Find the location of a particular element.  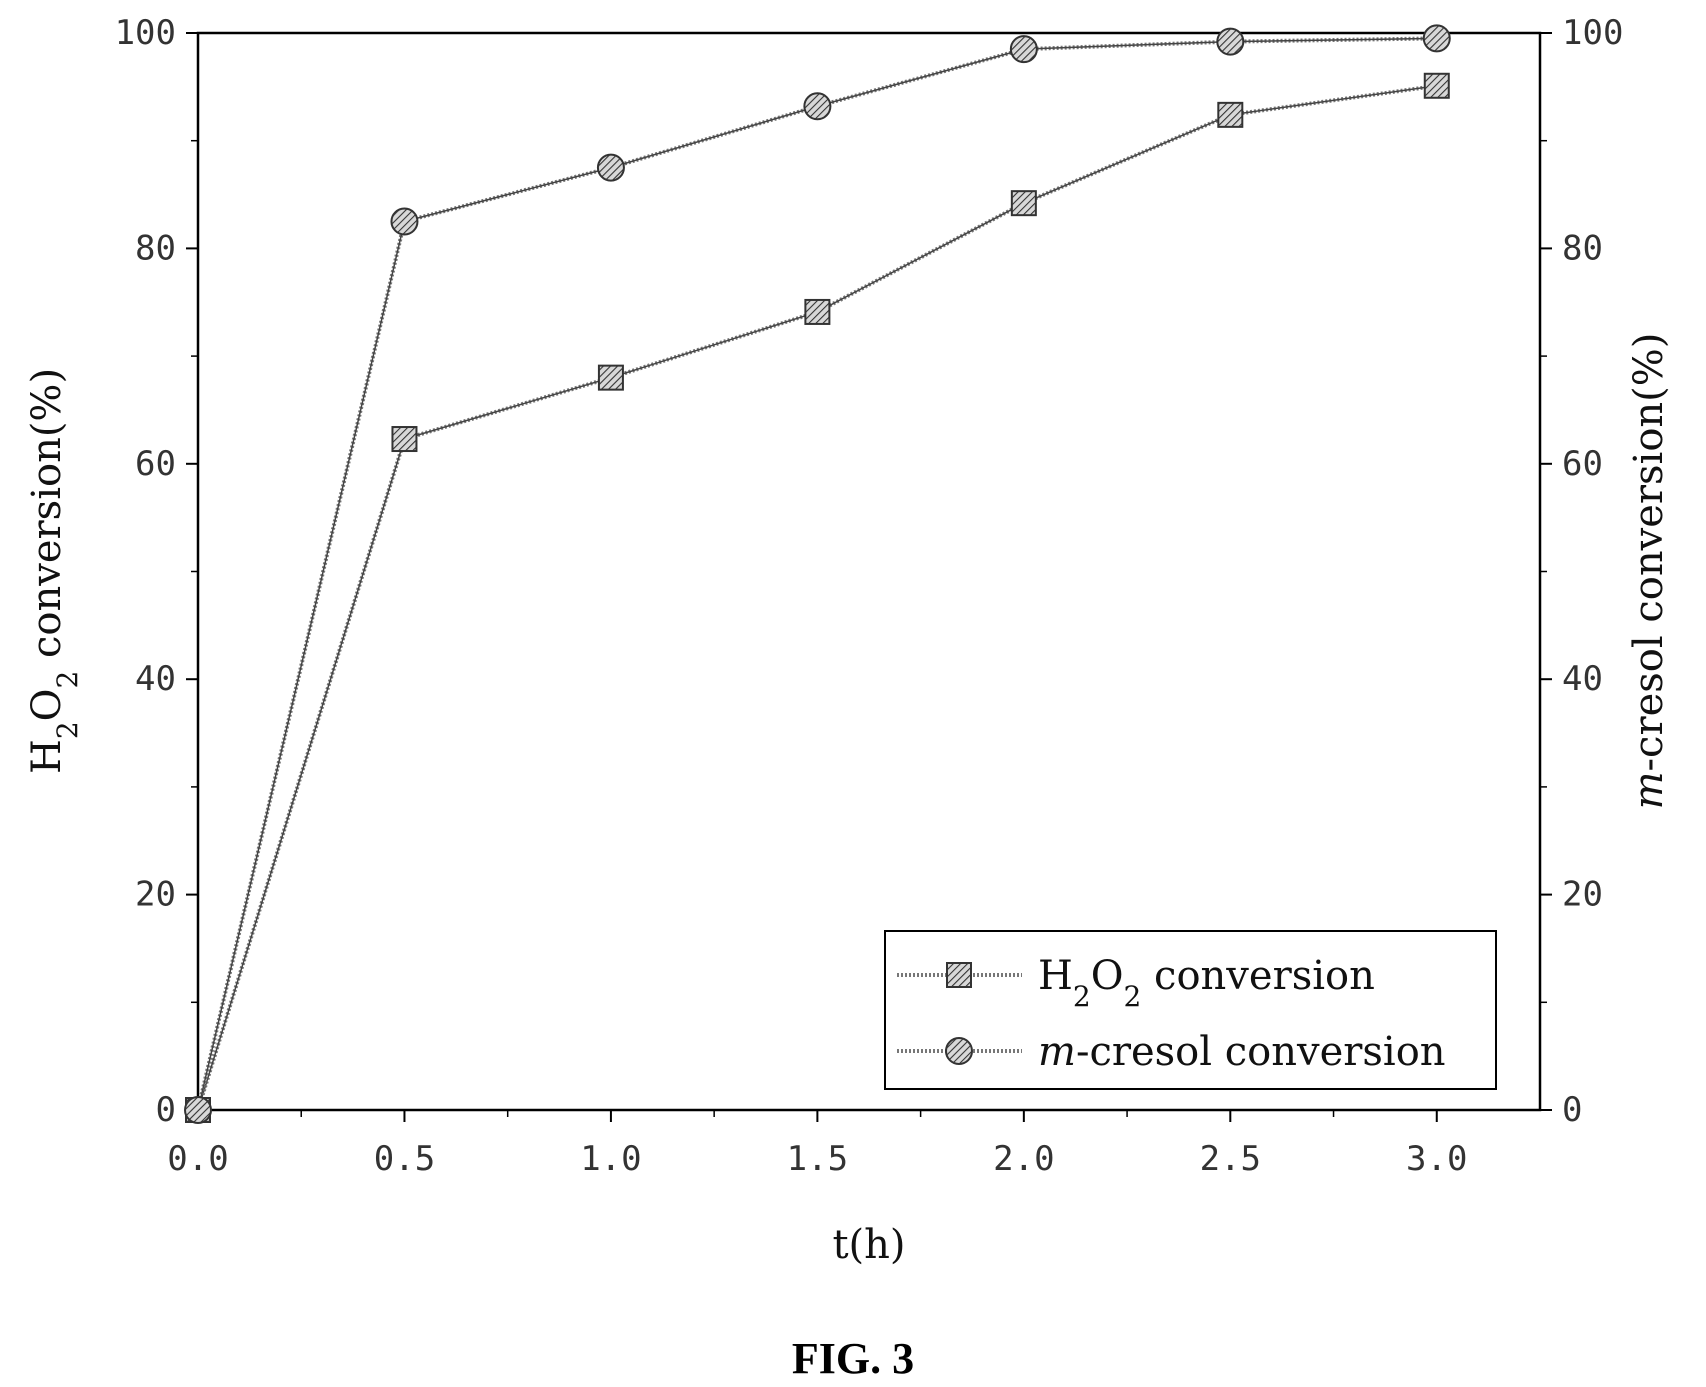

y-tick-label: 0 is located at coordinates (166, 1110).